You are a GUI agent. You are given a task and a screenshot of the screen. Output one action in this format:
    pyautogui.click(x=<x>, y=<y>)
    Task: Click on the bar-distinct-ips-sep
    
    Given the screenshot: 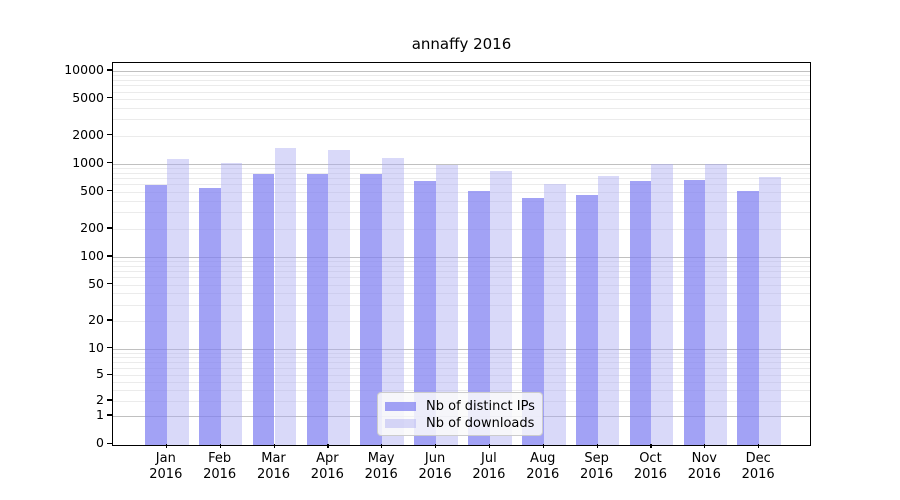 What is the action you would take?
    pyautogui.click(x=586, y=320)
    